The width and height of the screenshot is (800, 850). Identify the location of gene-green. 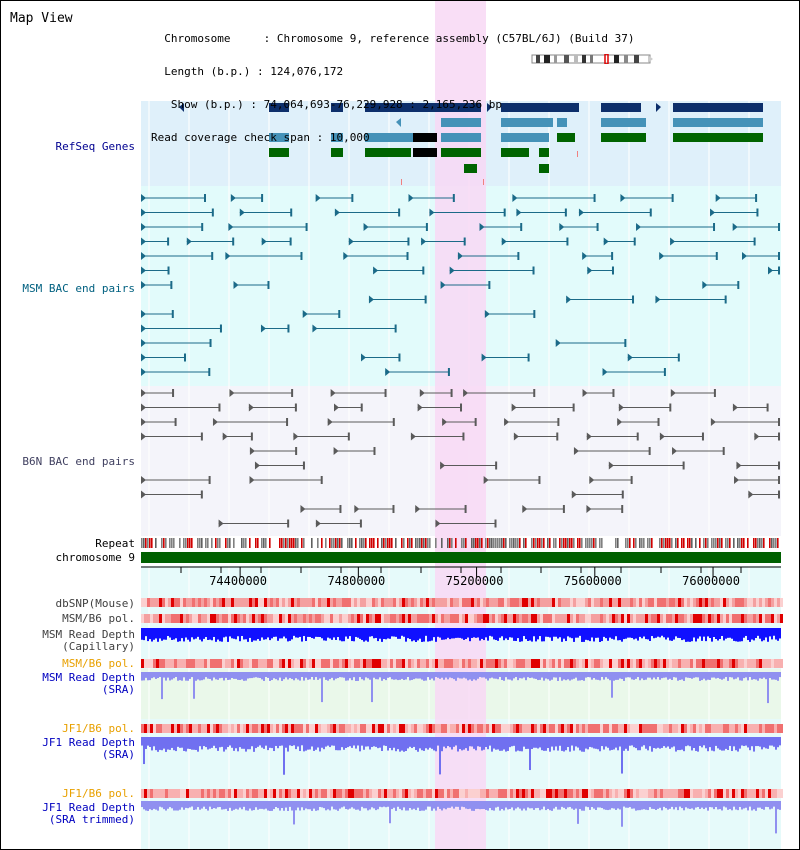
(544, 152).